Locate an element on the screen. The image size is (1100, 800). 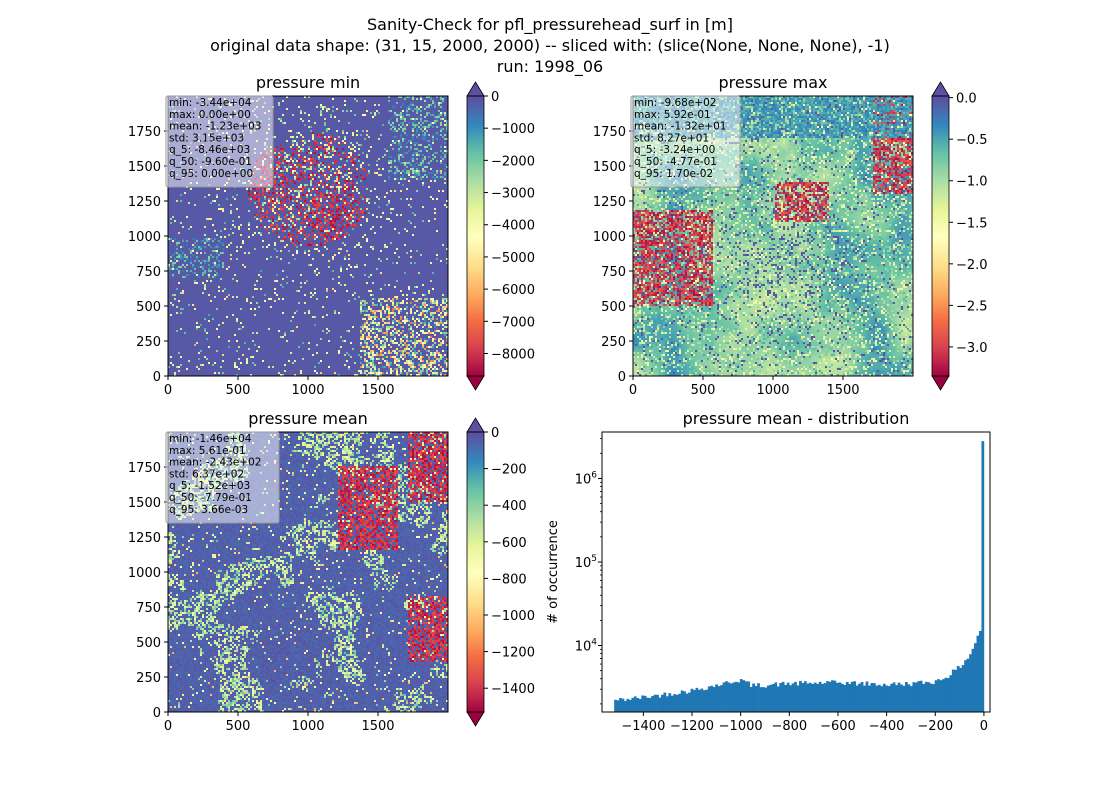
stats-line: std: 6.37e+02 is located at coordinates (206, 474).